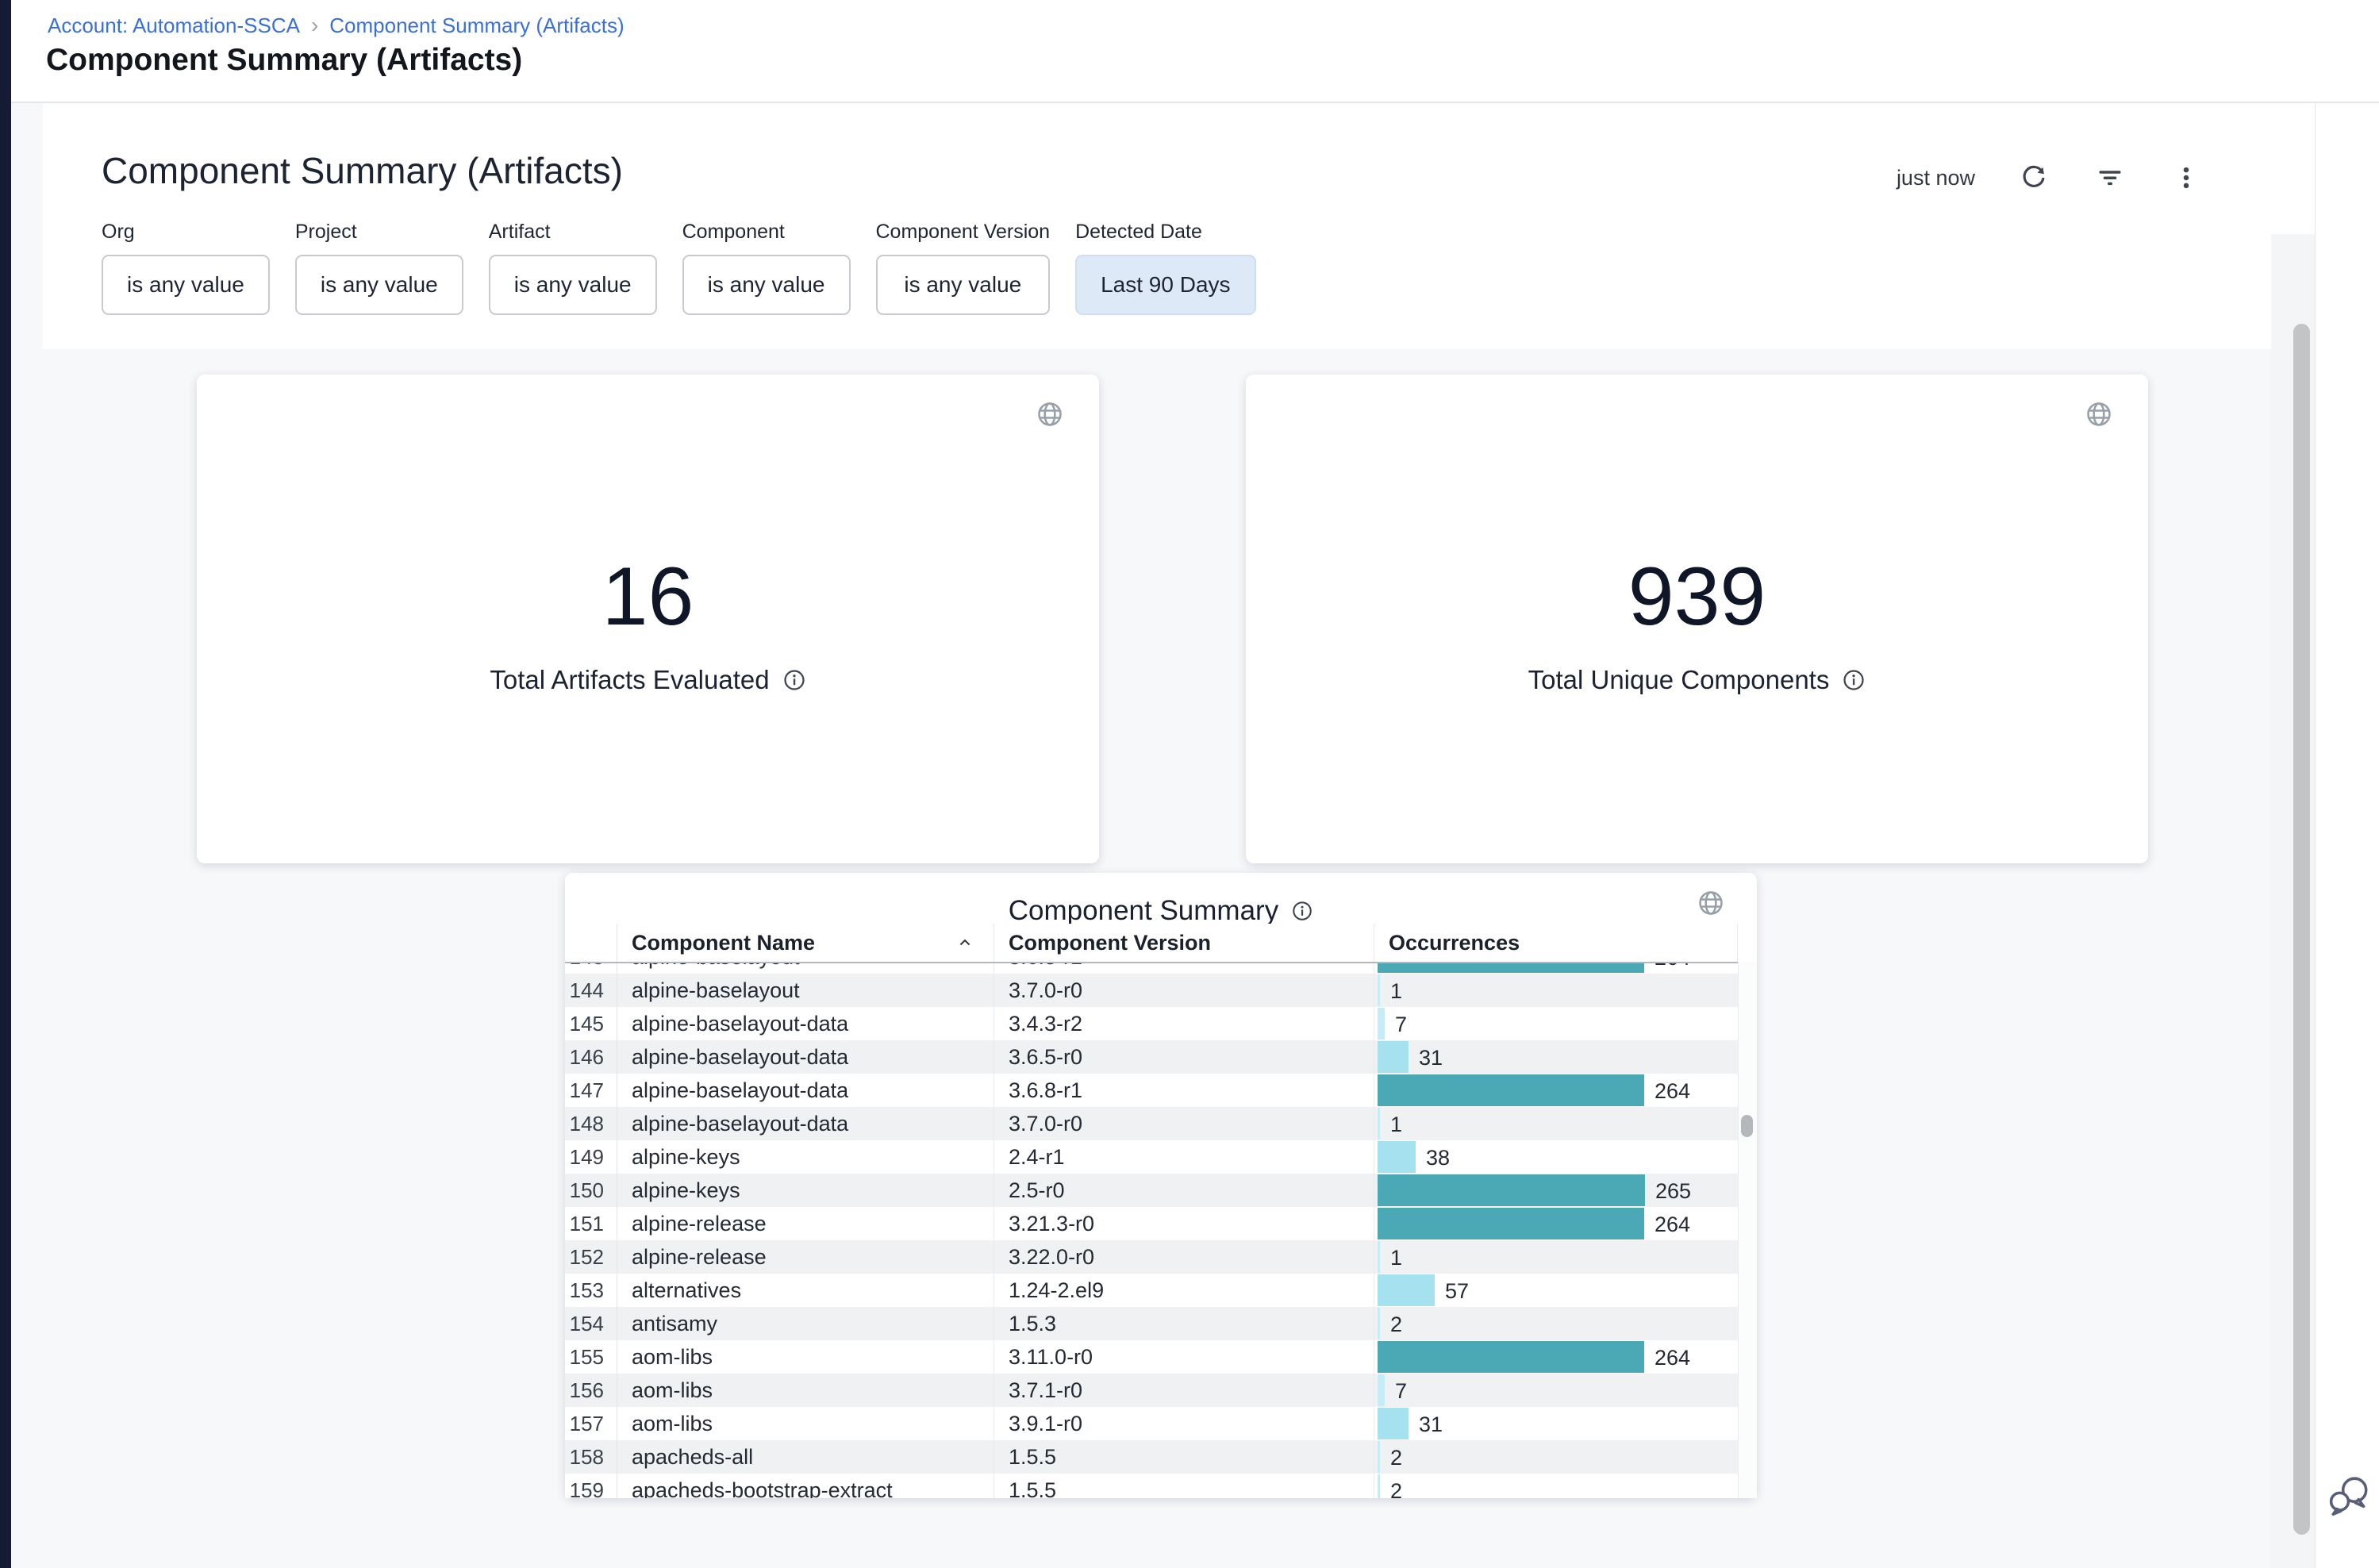  Describe the element at coordinates (1184, 1223) in the screenshot. I see `component-version-cell: 3.21.3-r0` at that location.